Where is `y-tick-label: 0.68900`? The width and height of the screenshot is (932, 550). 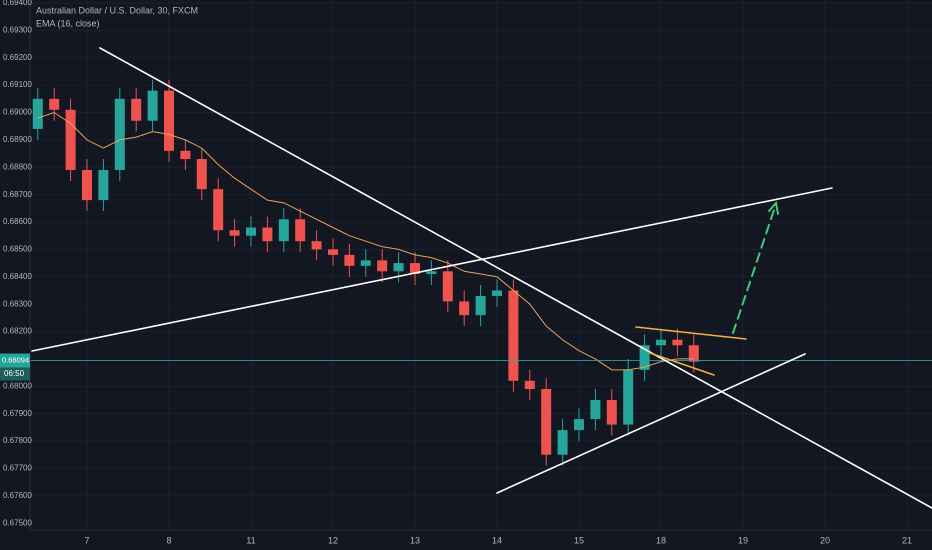 y-tick-label: 0.68900 is located at coordinates (17, 139).